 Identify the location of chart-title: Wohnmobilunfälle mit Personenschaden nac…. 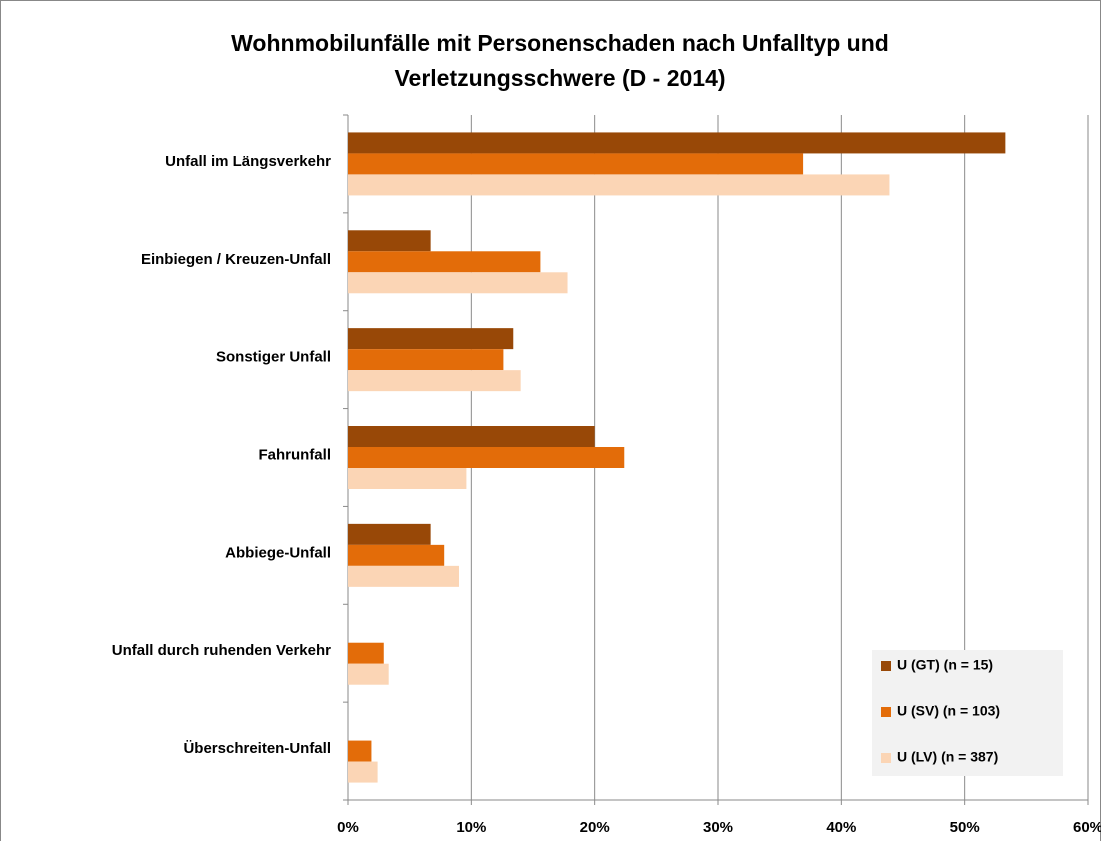
(560, 43).